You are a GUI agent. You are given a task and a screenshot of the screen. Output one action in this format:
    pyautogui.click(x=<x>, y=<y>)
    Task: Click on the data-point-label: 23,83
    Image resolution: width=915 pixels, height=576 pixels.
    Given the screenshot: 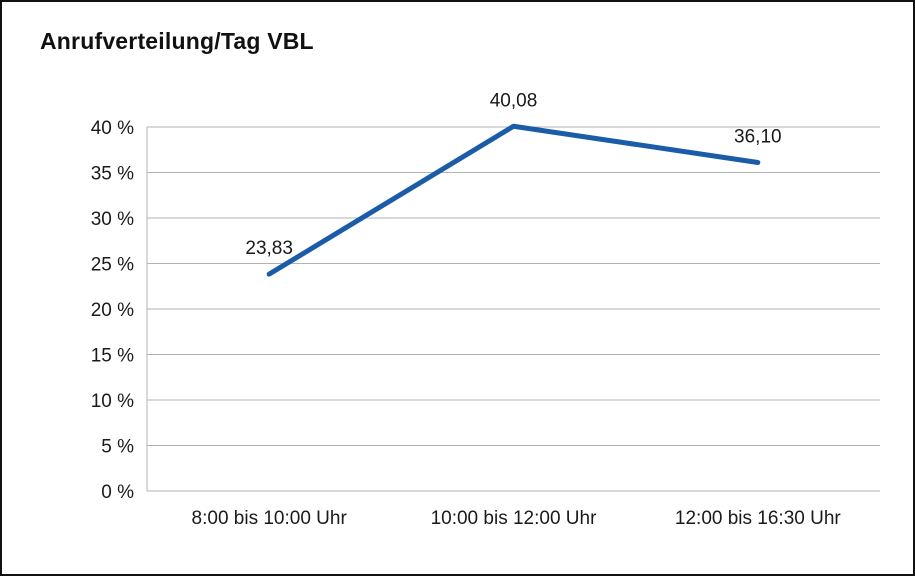 What is the action you would take?
    pyautogui.click(x=269, y=248)
    